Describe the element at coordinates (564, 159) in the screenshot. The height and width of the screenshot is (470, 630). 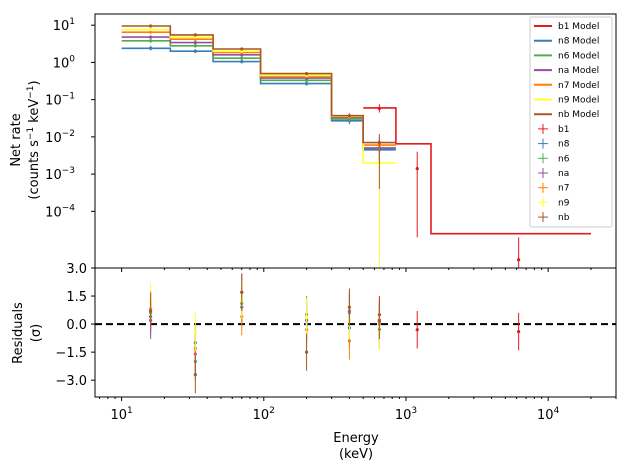
I see `legend-label-n6: n6` at that location.